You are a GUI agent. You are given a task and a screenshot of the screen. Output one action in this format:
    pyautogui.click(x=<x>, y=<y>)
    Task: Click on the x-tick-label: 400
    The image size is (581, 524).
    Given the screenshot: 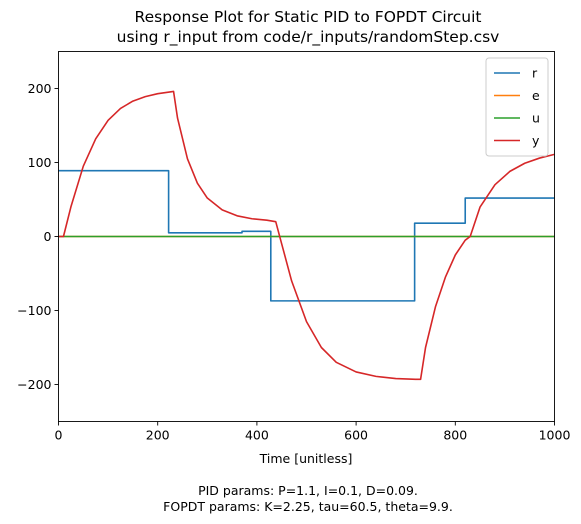 What is the action you would take?
    pyautogui.click(x=257, y=435)
    